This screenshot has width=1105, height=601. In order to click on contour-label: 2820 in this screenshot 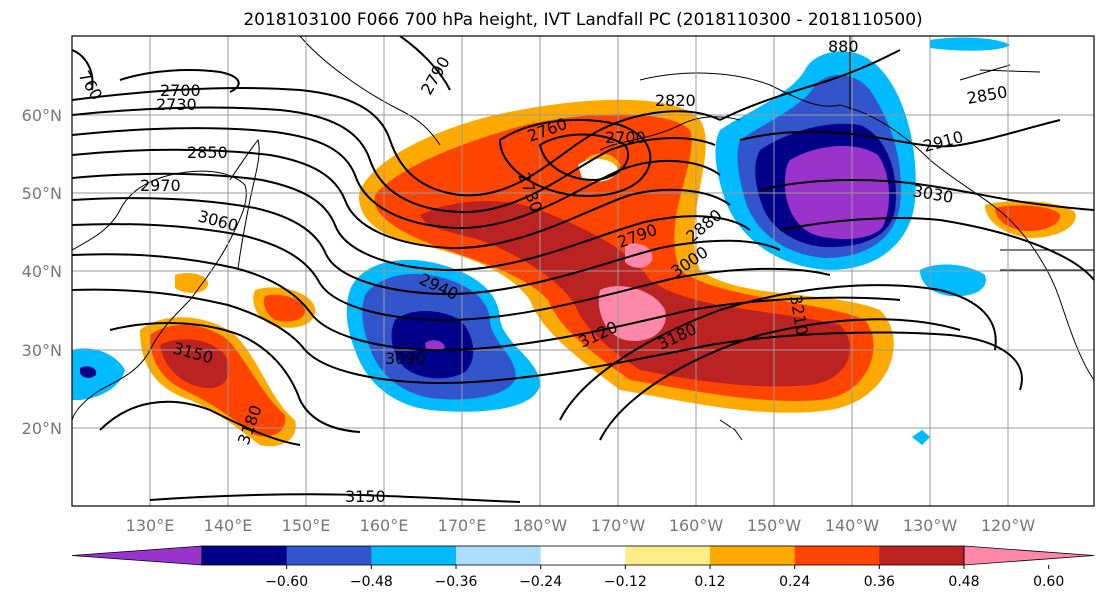, I will do `click(675, 100)`.